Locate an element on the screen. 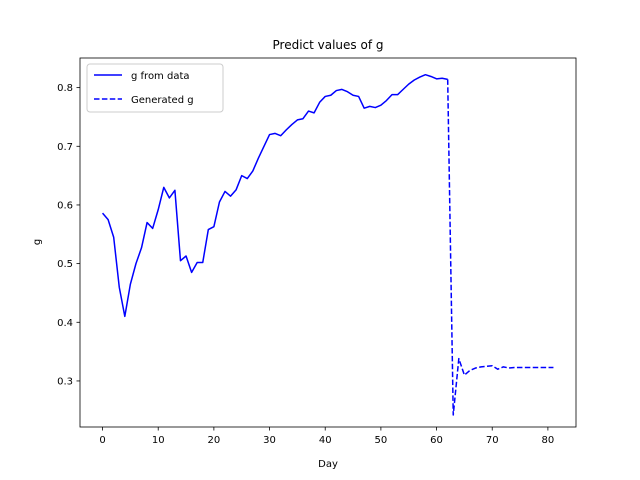 The height and width of the screenshot is (480, 640). x-tick-label: 0 is located at coordinates (102, 440).